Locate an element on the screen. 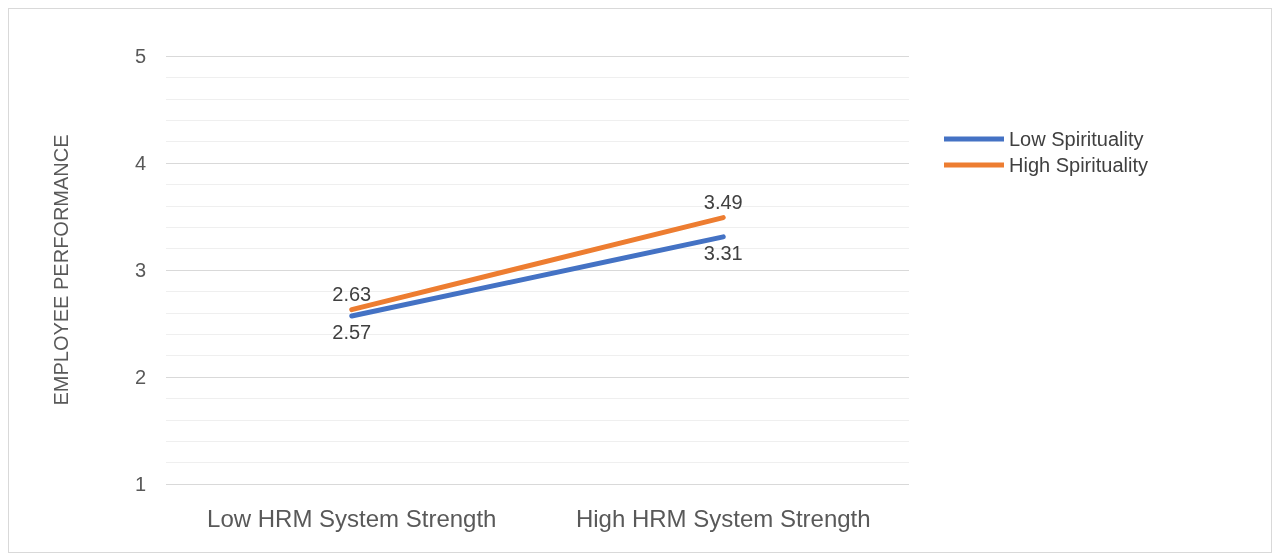 The width and height of the screenshot is (1281, 553). y-tick-label: 1 is located at coordinates (140, 484).